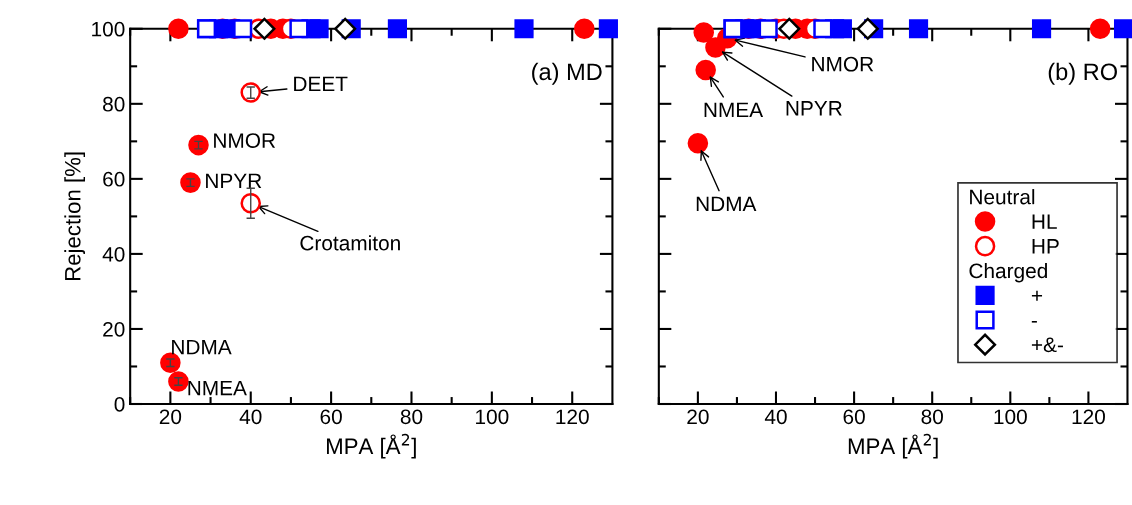 Image resolution: width=1132 pixels, height=505 pixels. Describe the element at coordinates (1082, 73) in the screenshot. I see `text: (b) RO` at that location.